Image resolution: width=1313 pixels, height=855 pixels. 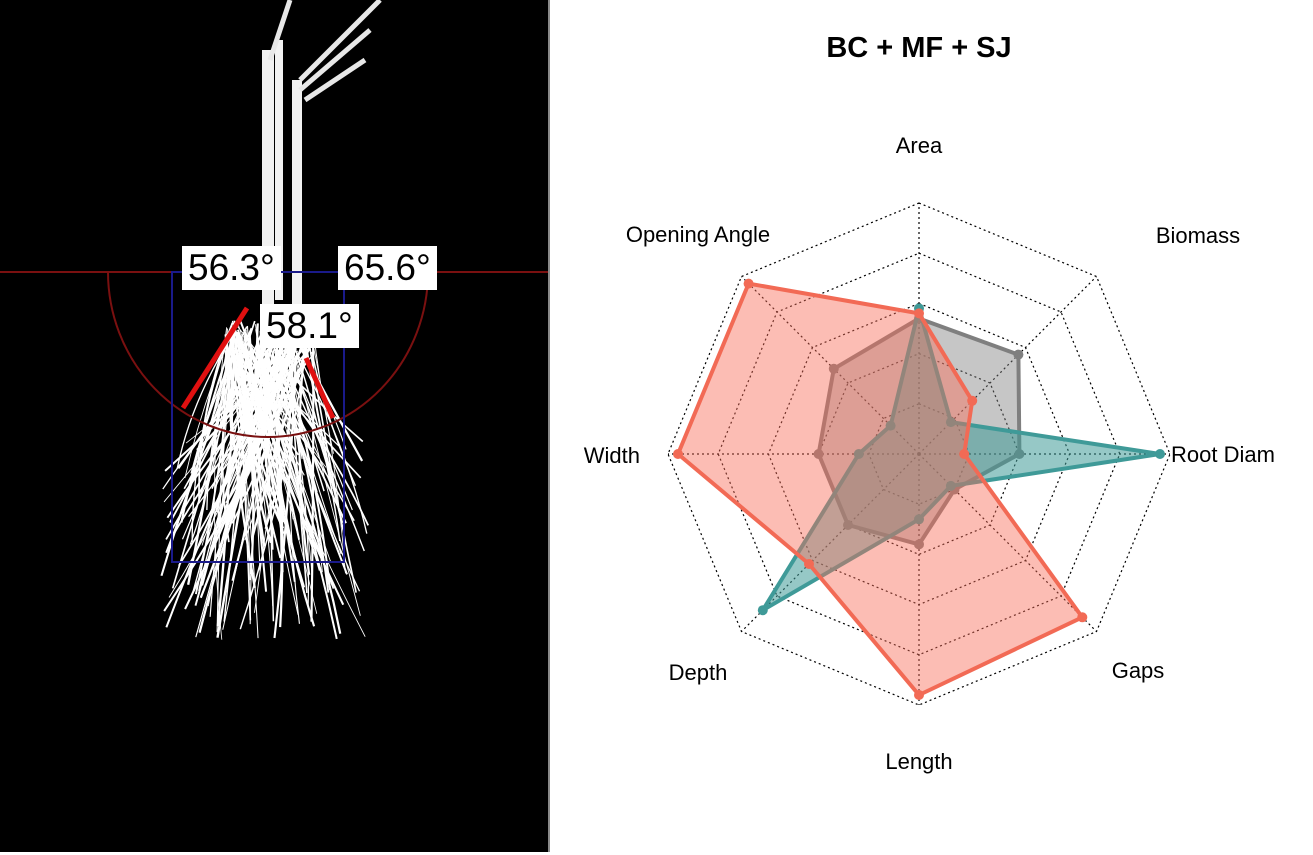 I want to click on axis-label-0: Area, so click(x=919, y=145).